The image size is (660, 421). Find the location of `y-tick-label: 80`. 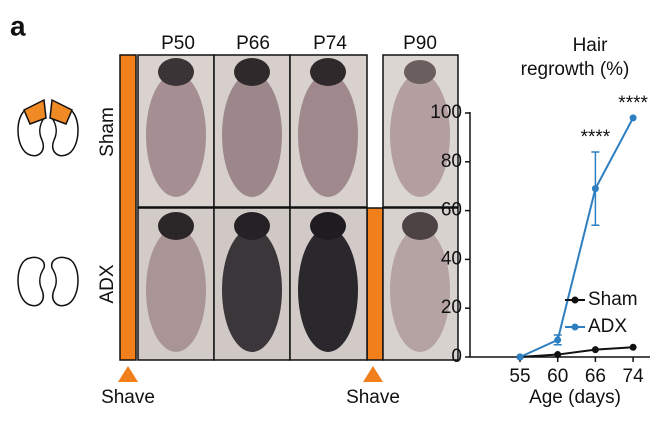

y-tick-label: 80 is located at coordinates (451, 161).